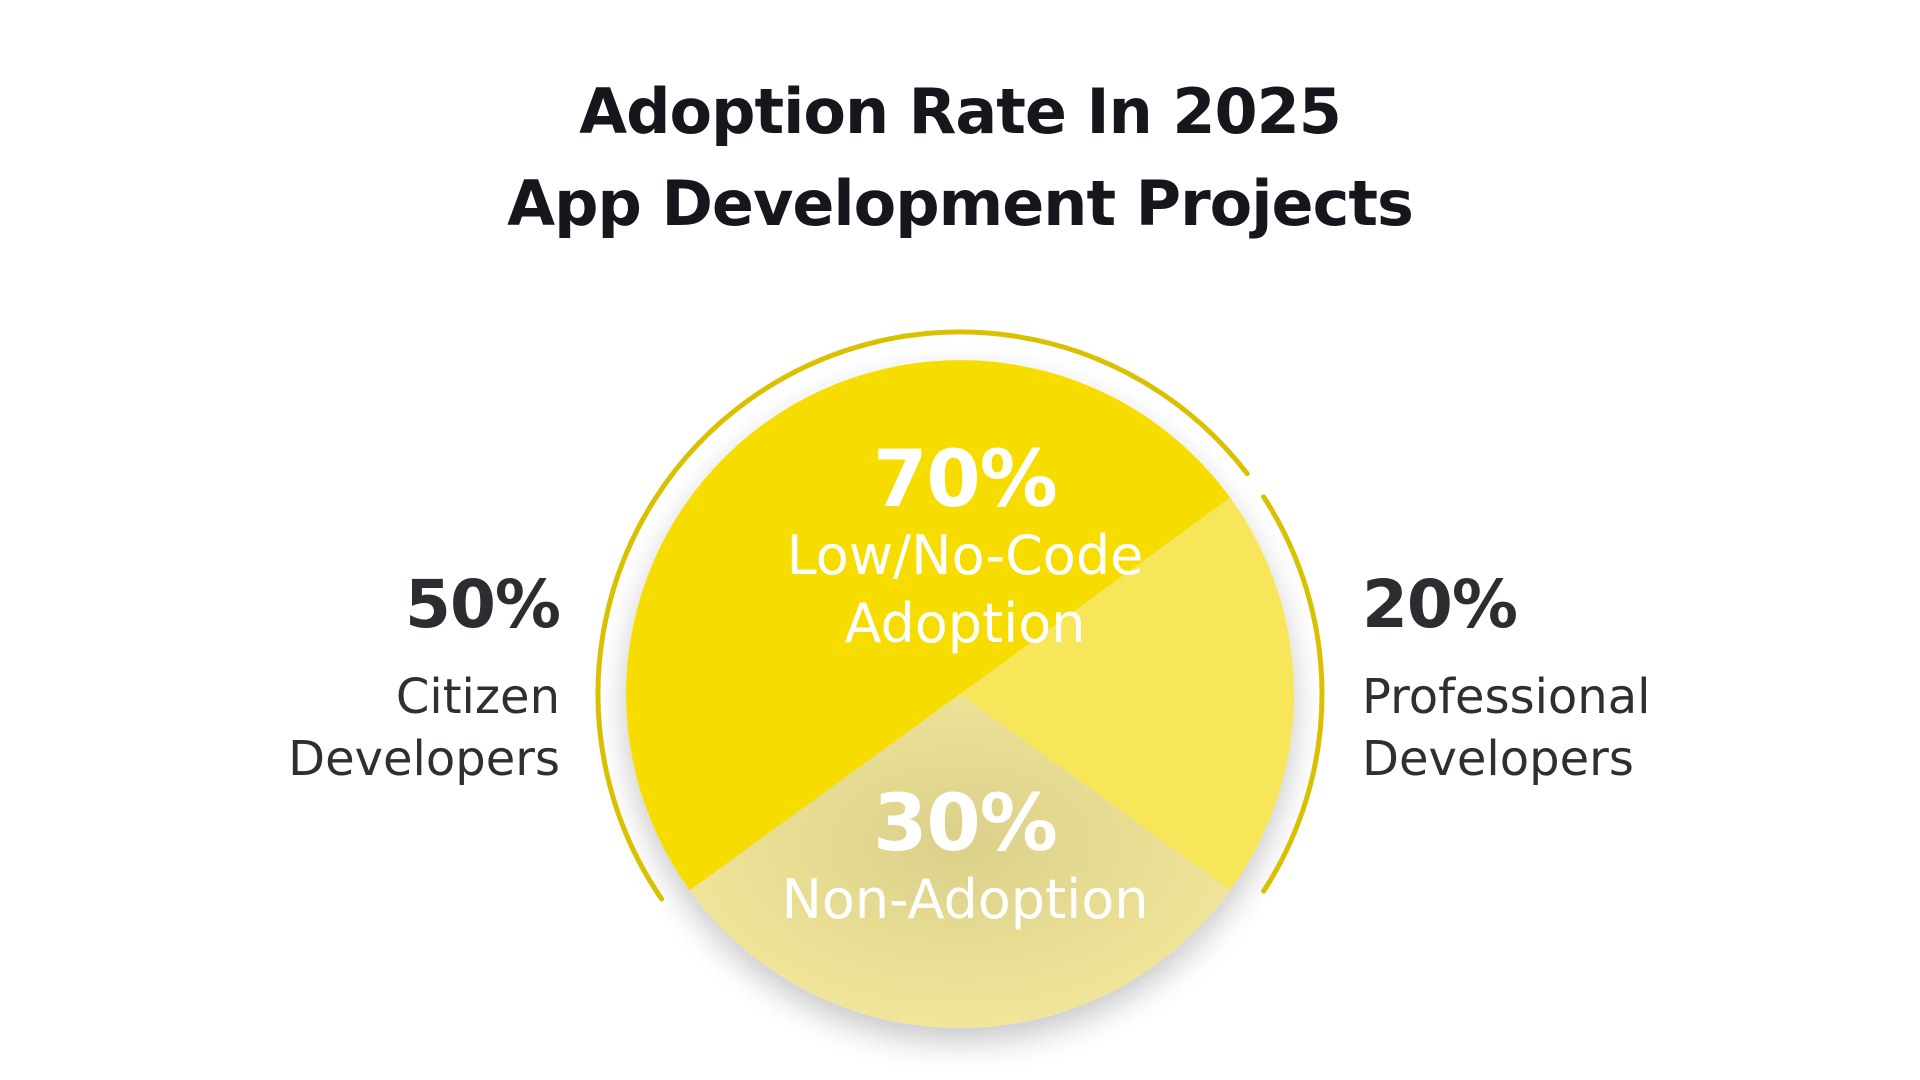 This screenshot has width=1920, height=1080. What do you see at coordinates (477, 697) in the screenshot?
I see `citizen-line-1: Citizen` at bounding box center [477, 697].